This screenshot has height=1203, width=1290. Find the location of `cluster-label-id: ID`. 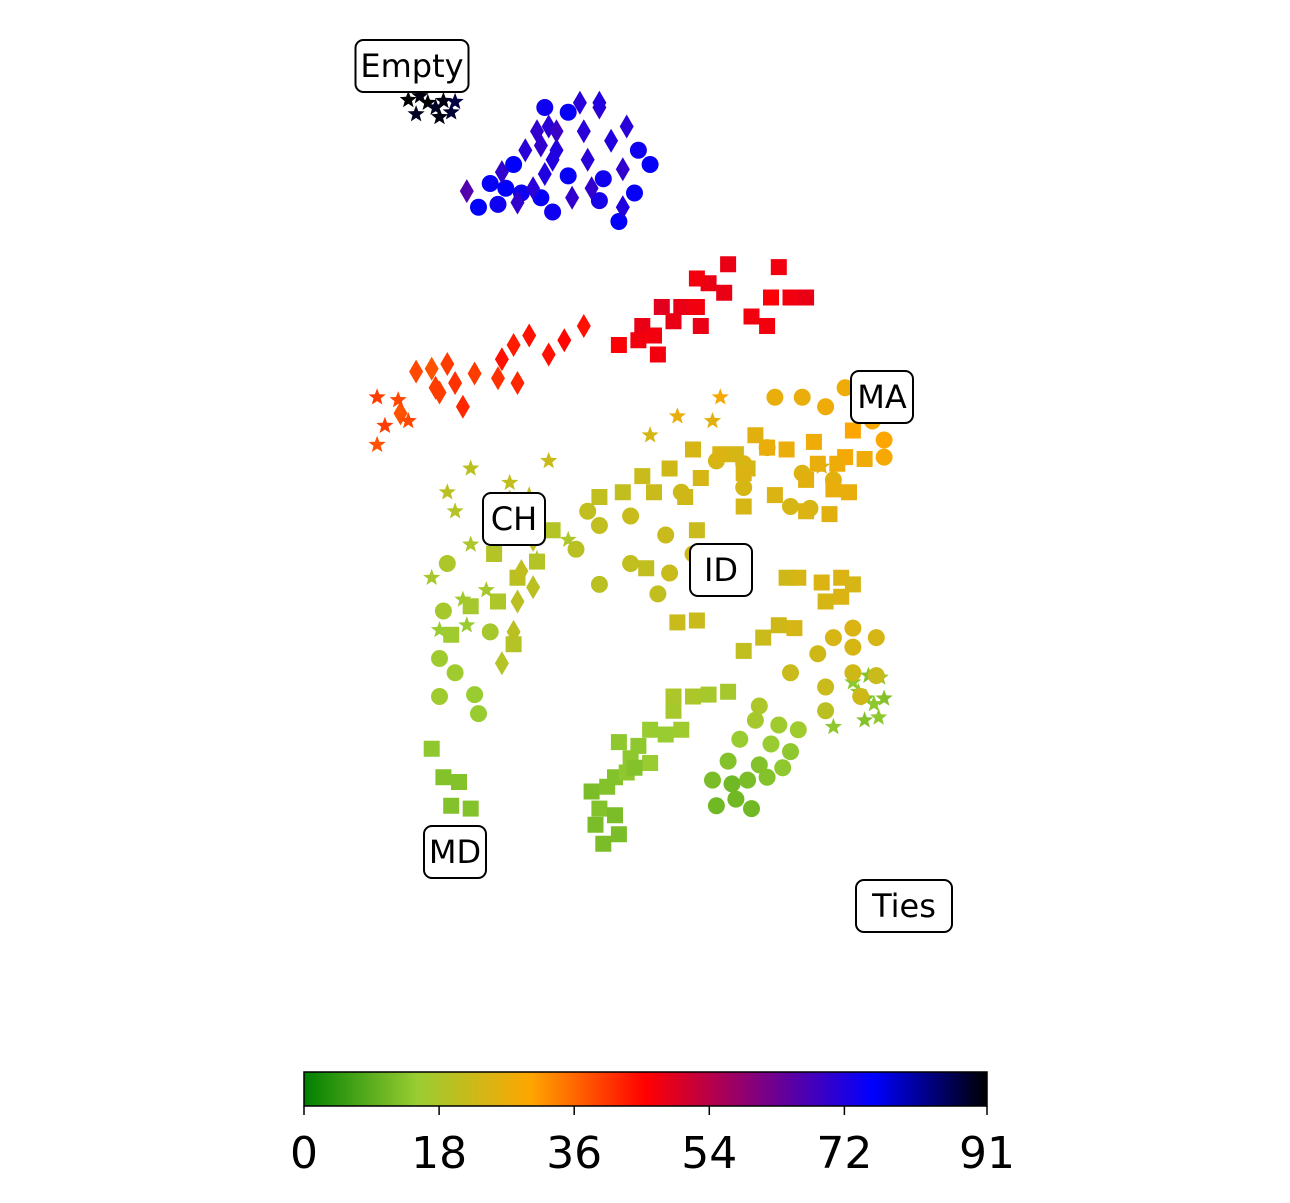

cluster-label-id: ID is located at coordinates (721, 570).